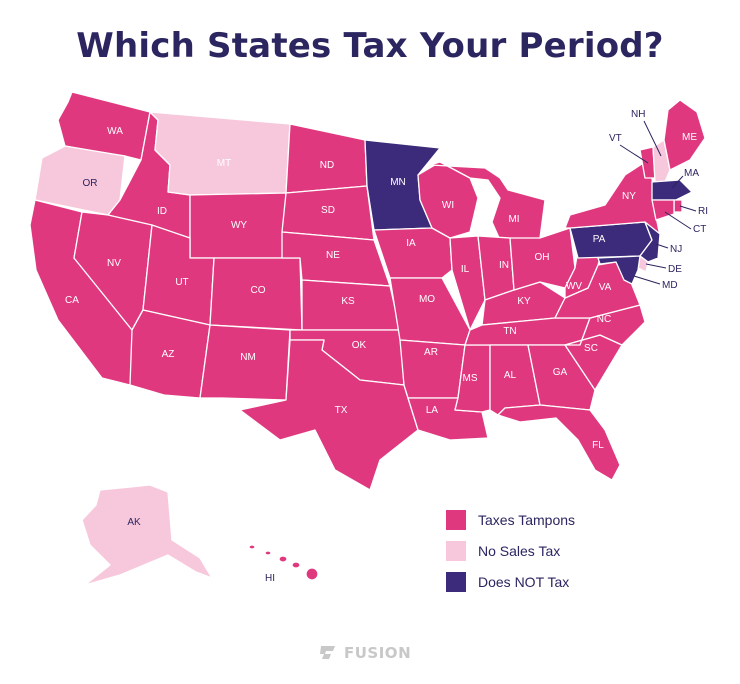 The height and width of the screenshot is (684, 740). I want to click on fusion-logo-icon, so click(327, 652).